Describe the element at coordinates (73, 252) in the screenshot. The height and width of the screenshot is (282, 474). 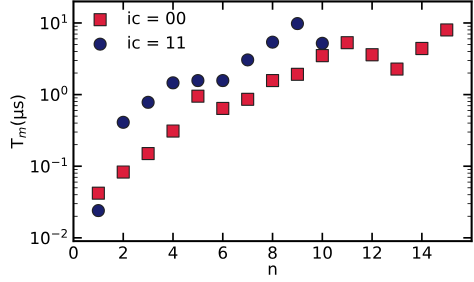
I see `x-tick-label: 0` at that location.